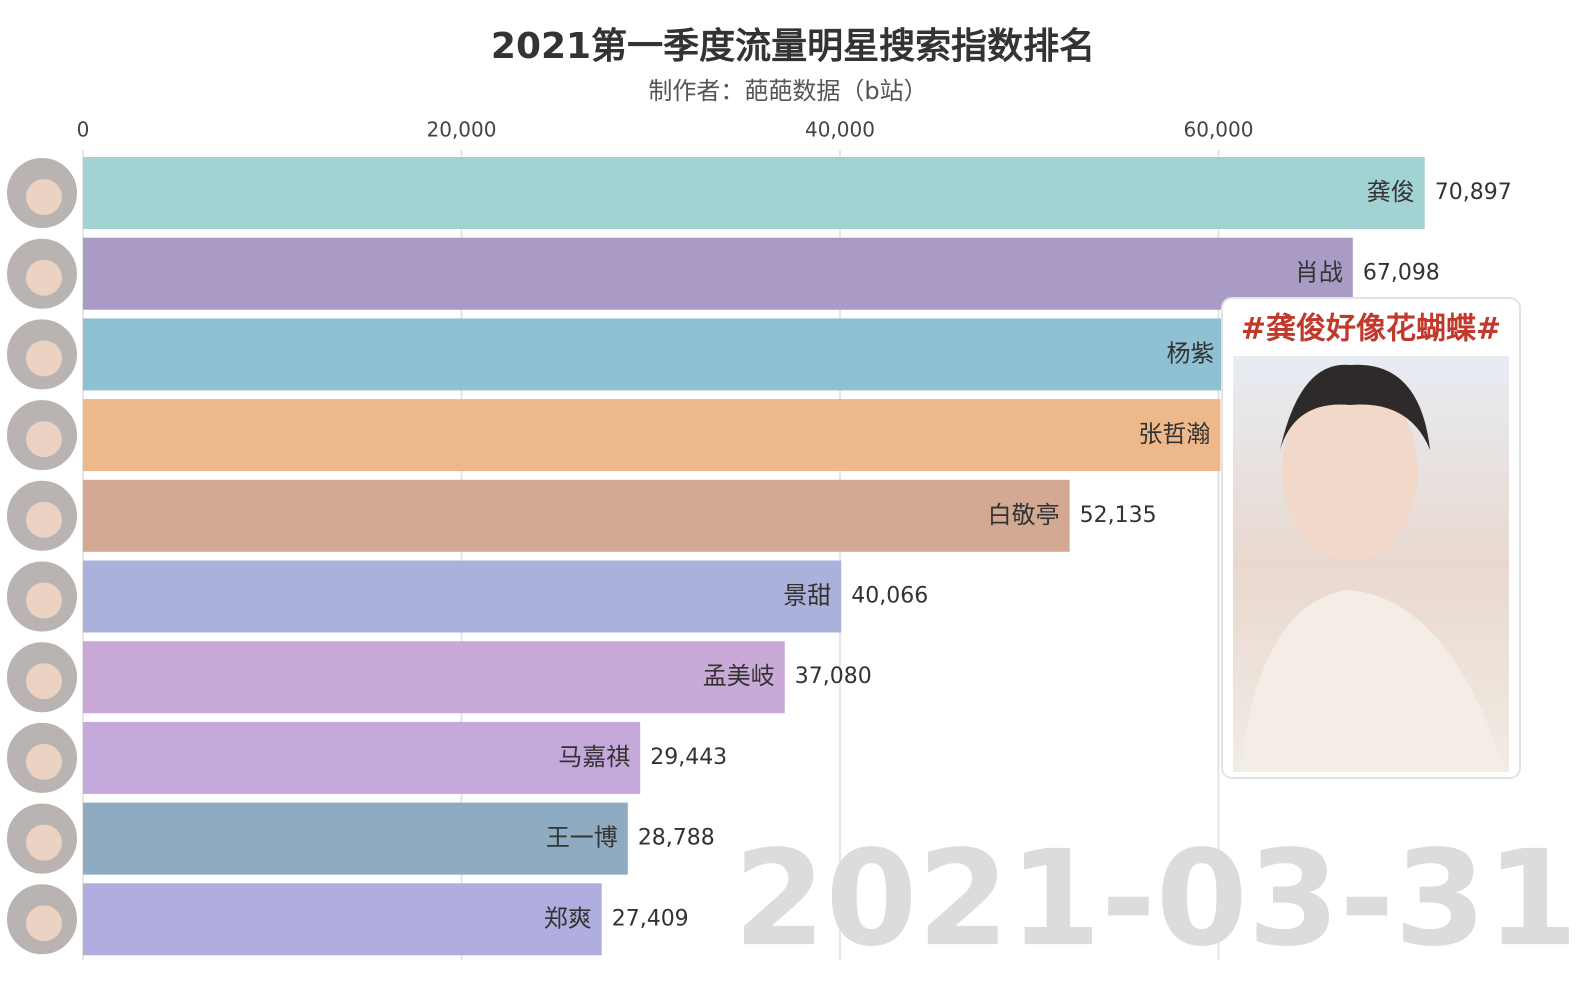 This screenshot has width=1580, height=988. I want to click on bar-name: 郑爽, so click(568, 918).